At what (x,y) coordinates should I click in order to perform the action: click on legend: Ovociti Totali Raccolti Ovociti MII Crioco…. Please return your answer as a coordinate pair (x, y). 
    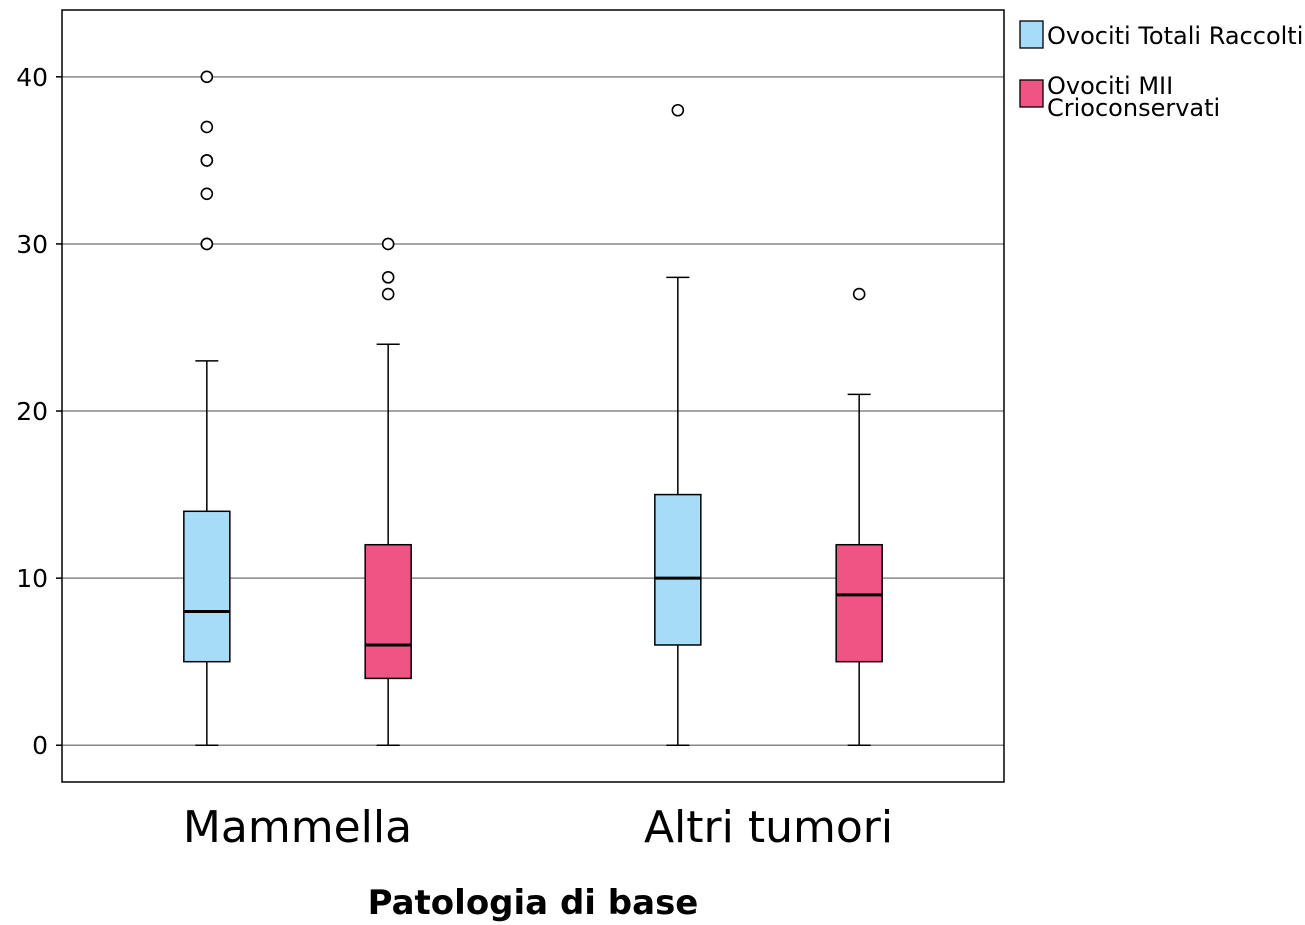
    Looking at the image, I should click on (1161, 71).